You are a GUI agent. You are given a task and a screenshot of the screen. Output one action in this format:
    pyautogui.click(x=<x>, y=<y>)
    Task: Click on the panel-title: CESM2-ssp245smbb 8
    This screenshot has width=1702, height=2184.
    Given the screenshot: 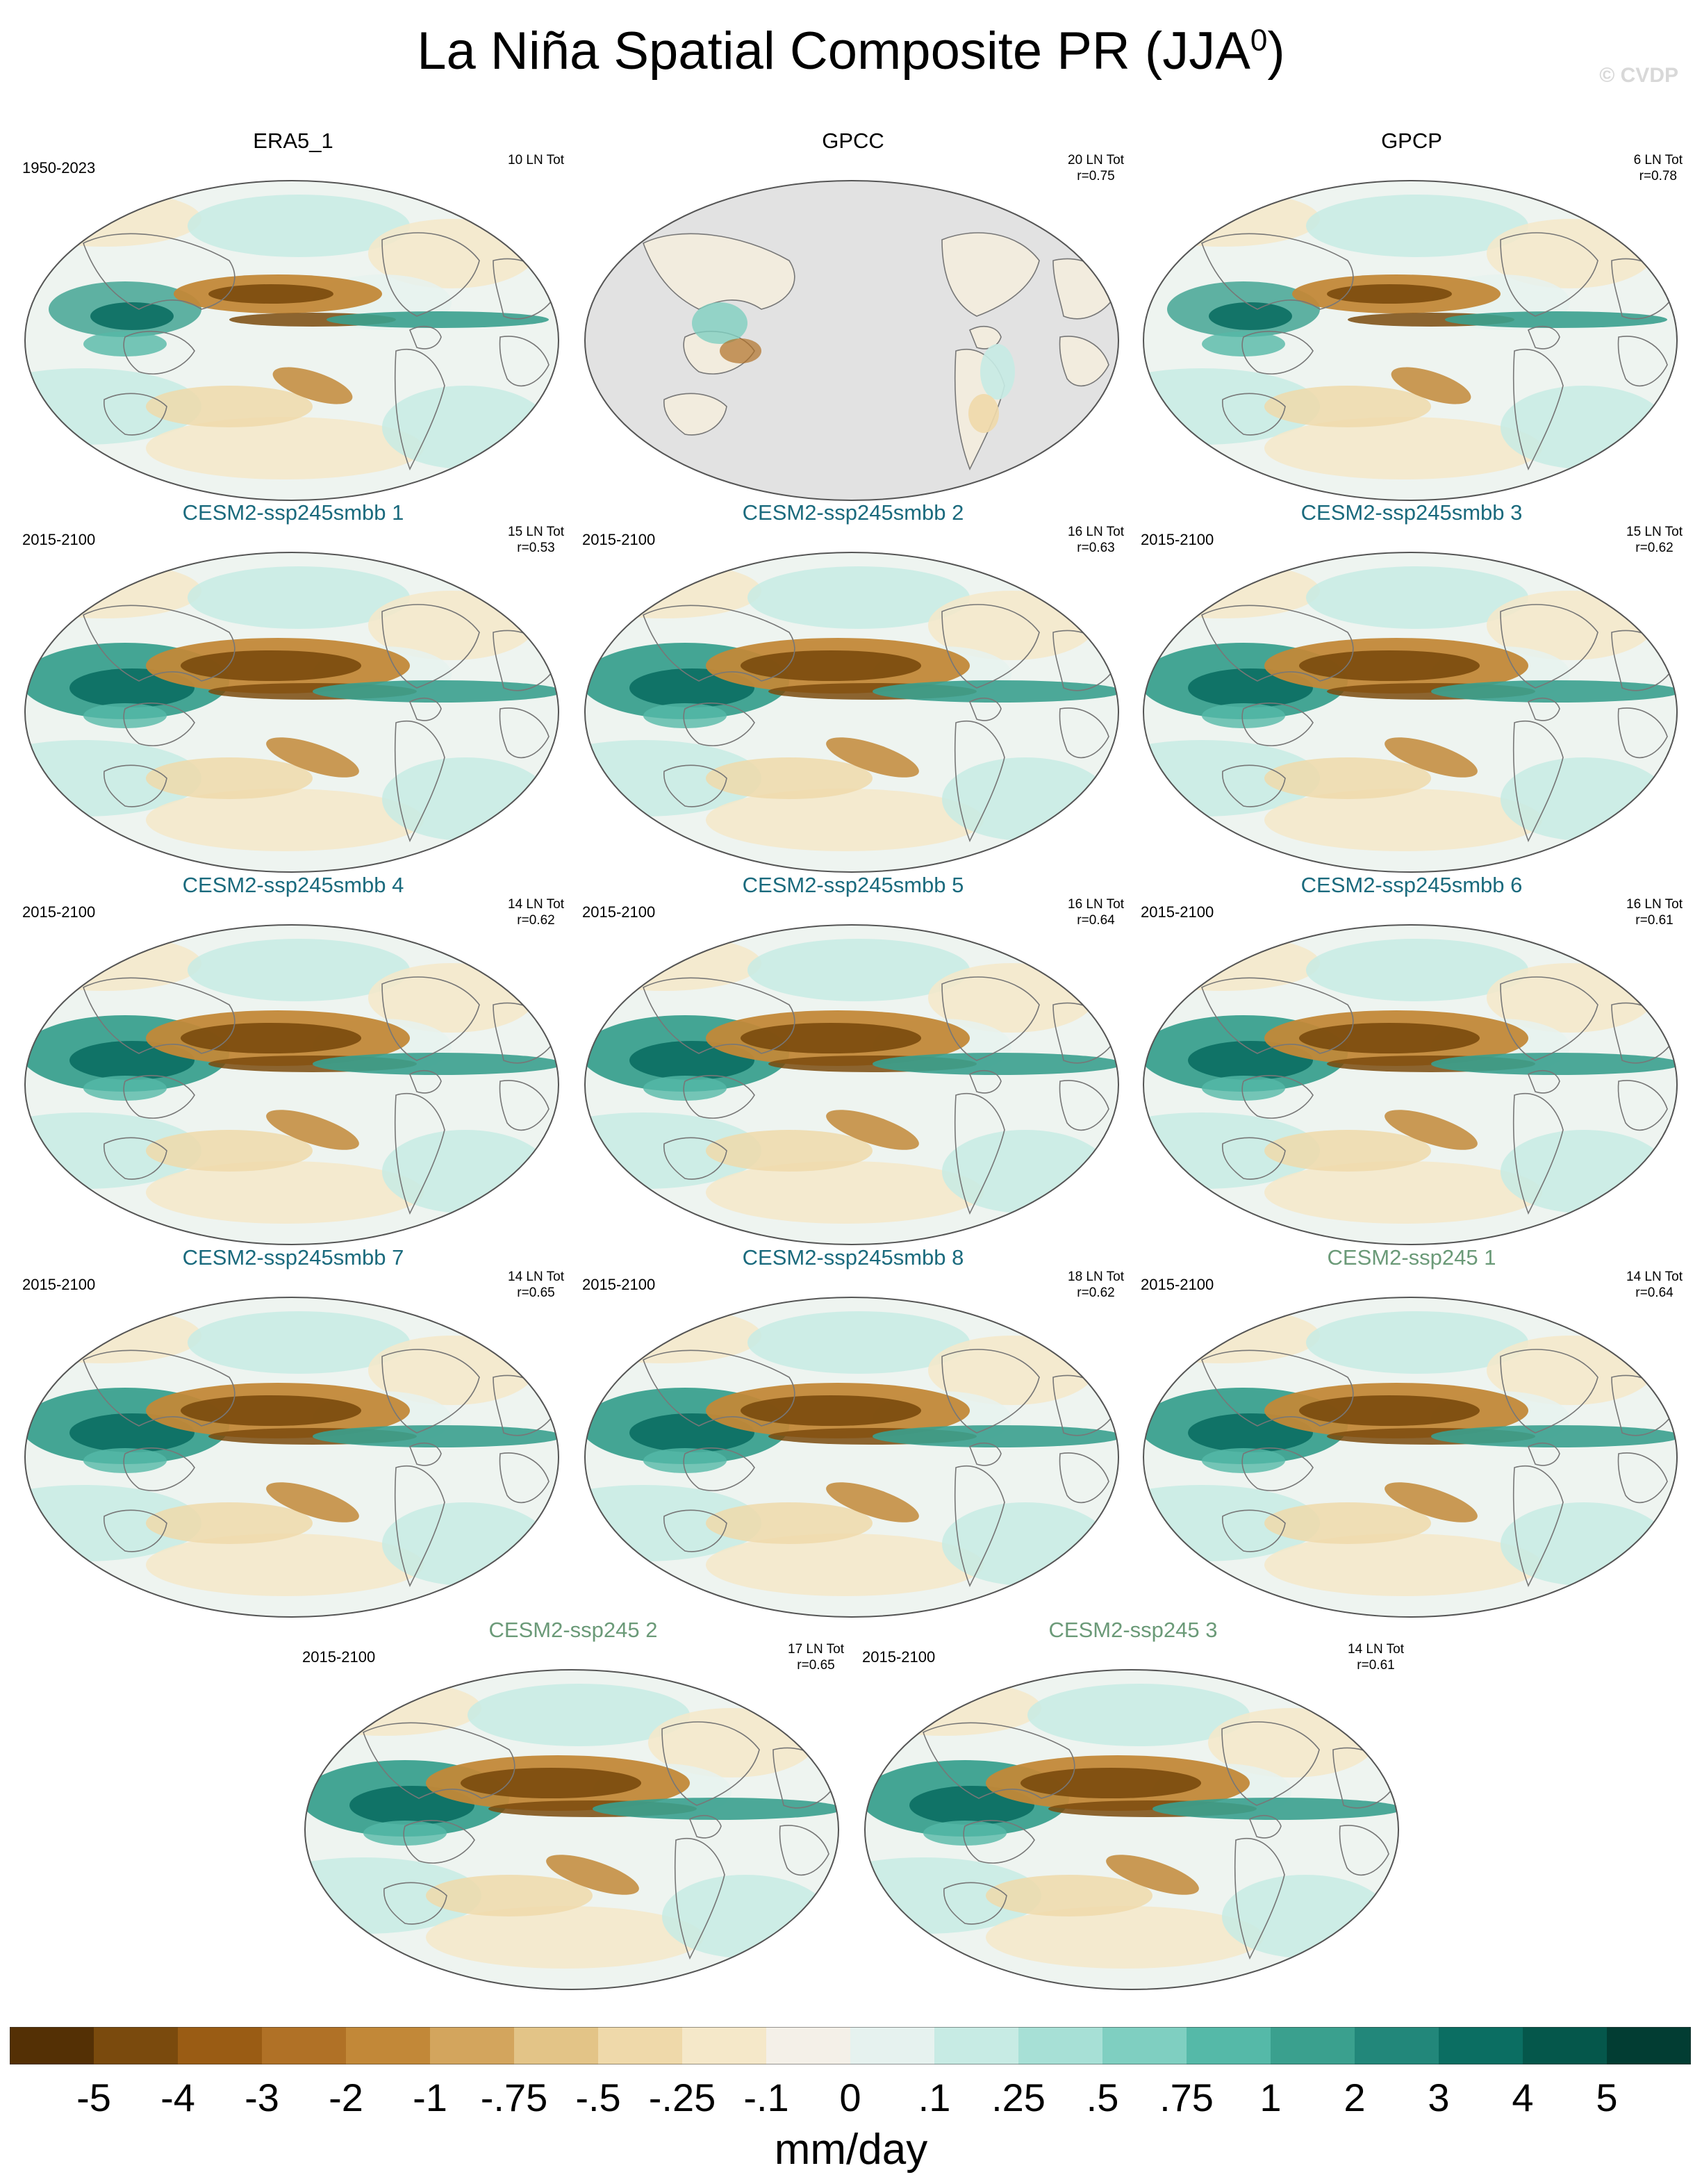 What is the action you would take?
    pyautogui.click(x=853, y=1257)
    